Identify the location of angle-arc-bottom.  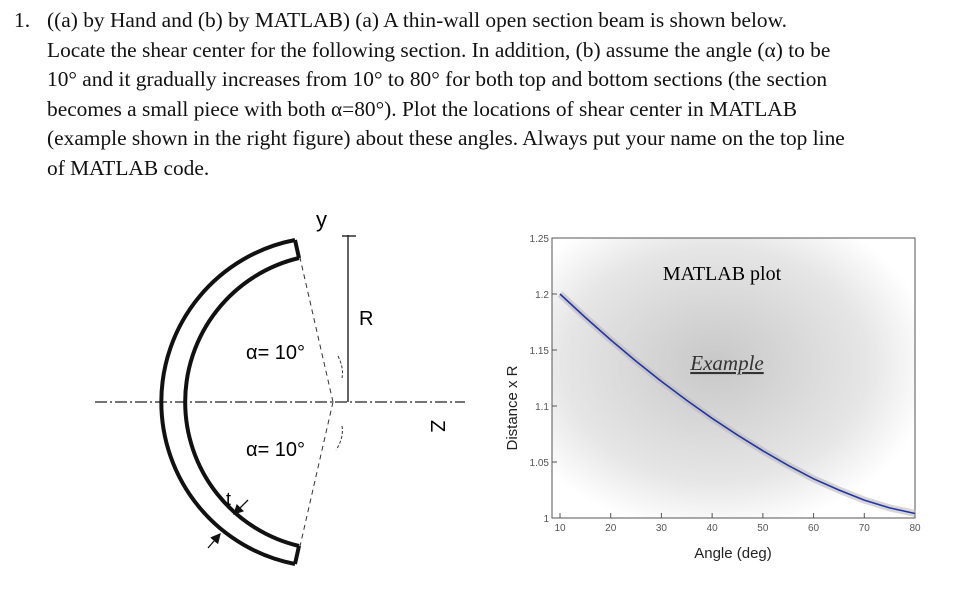
(339, 438).